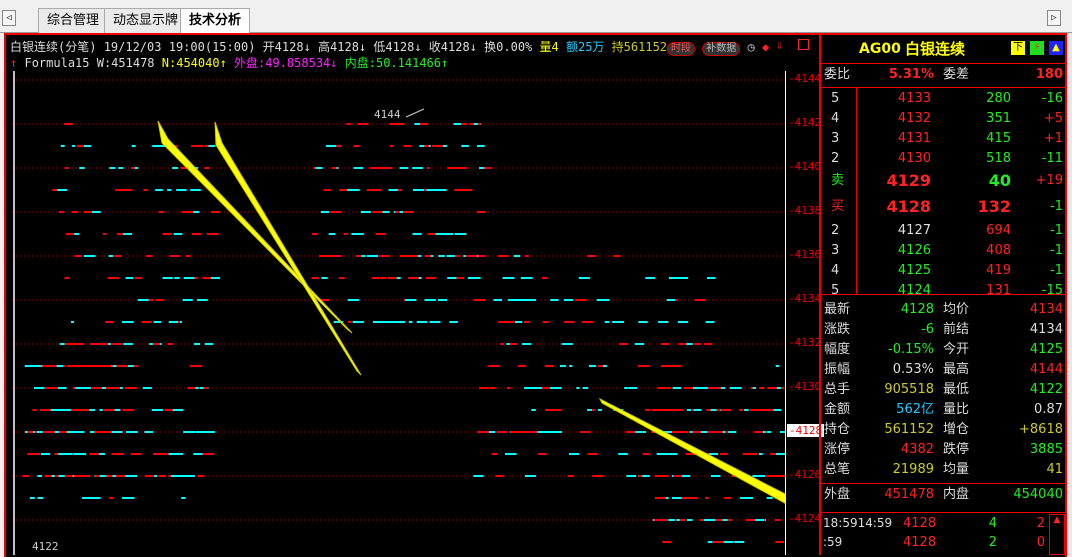 This screenshot has width=1072, height=557. I want to click on period-button: 时段, so click(681, 49).